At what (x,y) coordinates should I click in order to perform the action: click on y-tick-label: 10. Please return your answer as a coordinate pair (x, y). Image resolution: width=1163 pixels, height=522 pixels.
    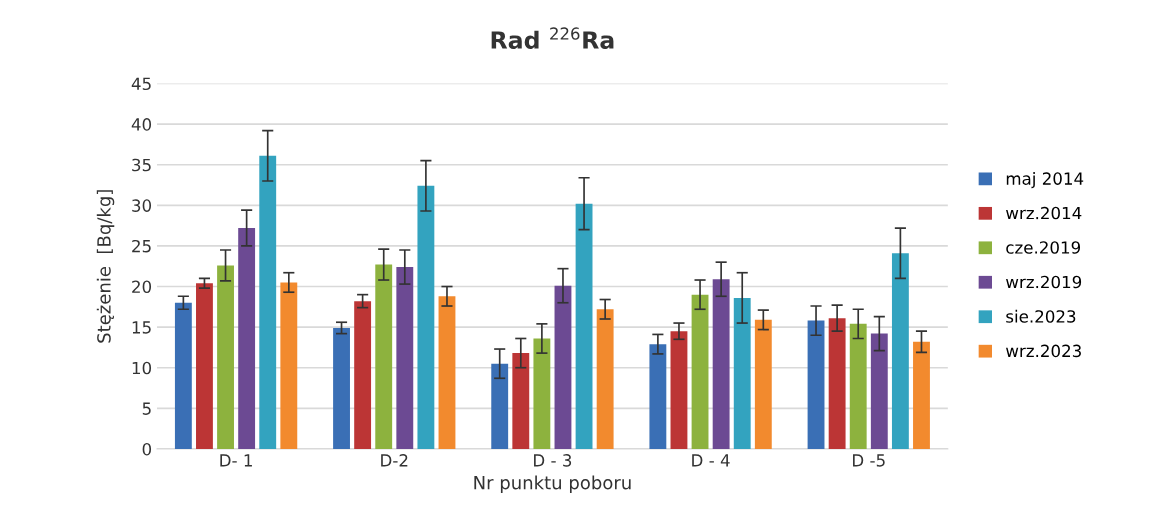
    Looking at the image, I should click on (142, 368).